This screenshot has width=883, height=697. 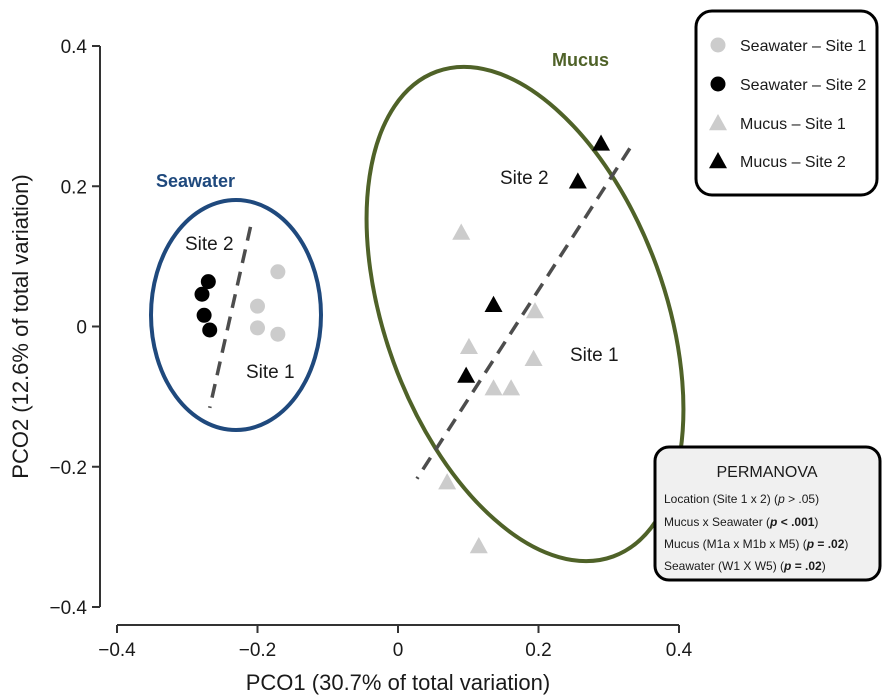 I want to click on permanova-line-3: Seawater (W1 X W5) (p = .02), so click(x=745, y=566).